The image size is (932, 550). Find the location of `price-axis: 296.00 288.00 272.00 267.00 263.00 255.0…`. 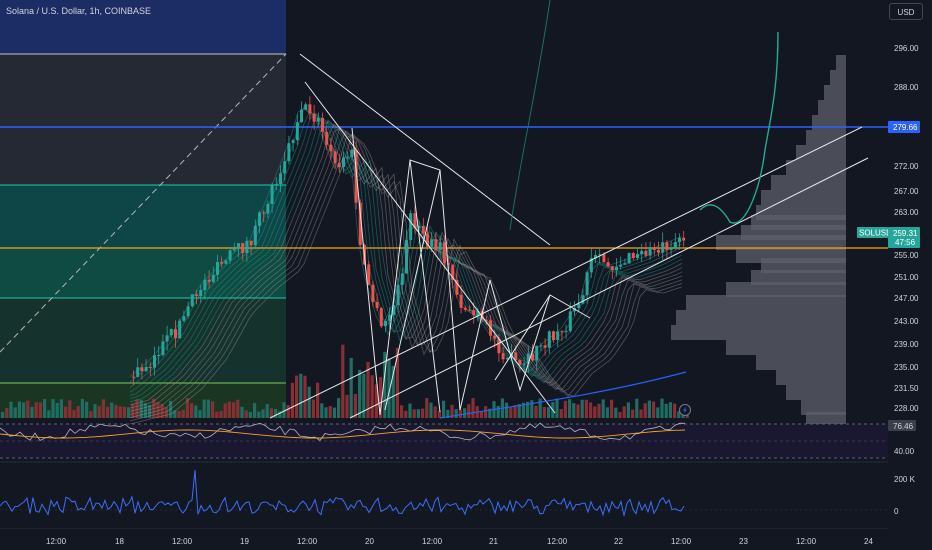

price-axis: 296.00 288.00 272.00 267.00 263.00 255.0… is located at coordinates (894, 264).